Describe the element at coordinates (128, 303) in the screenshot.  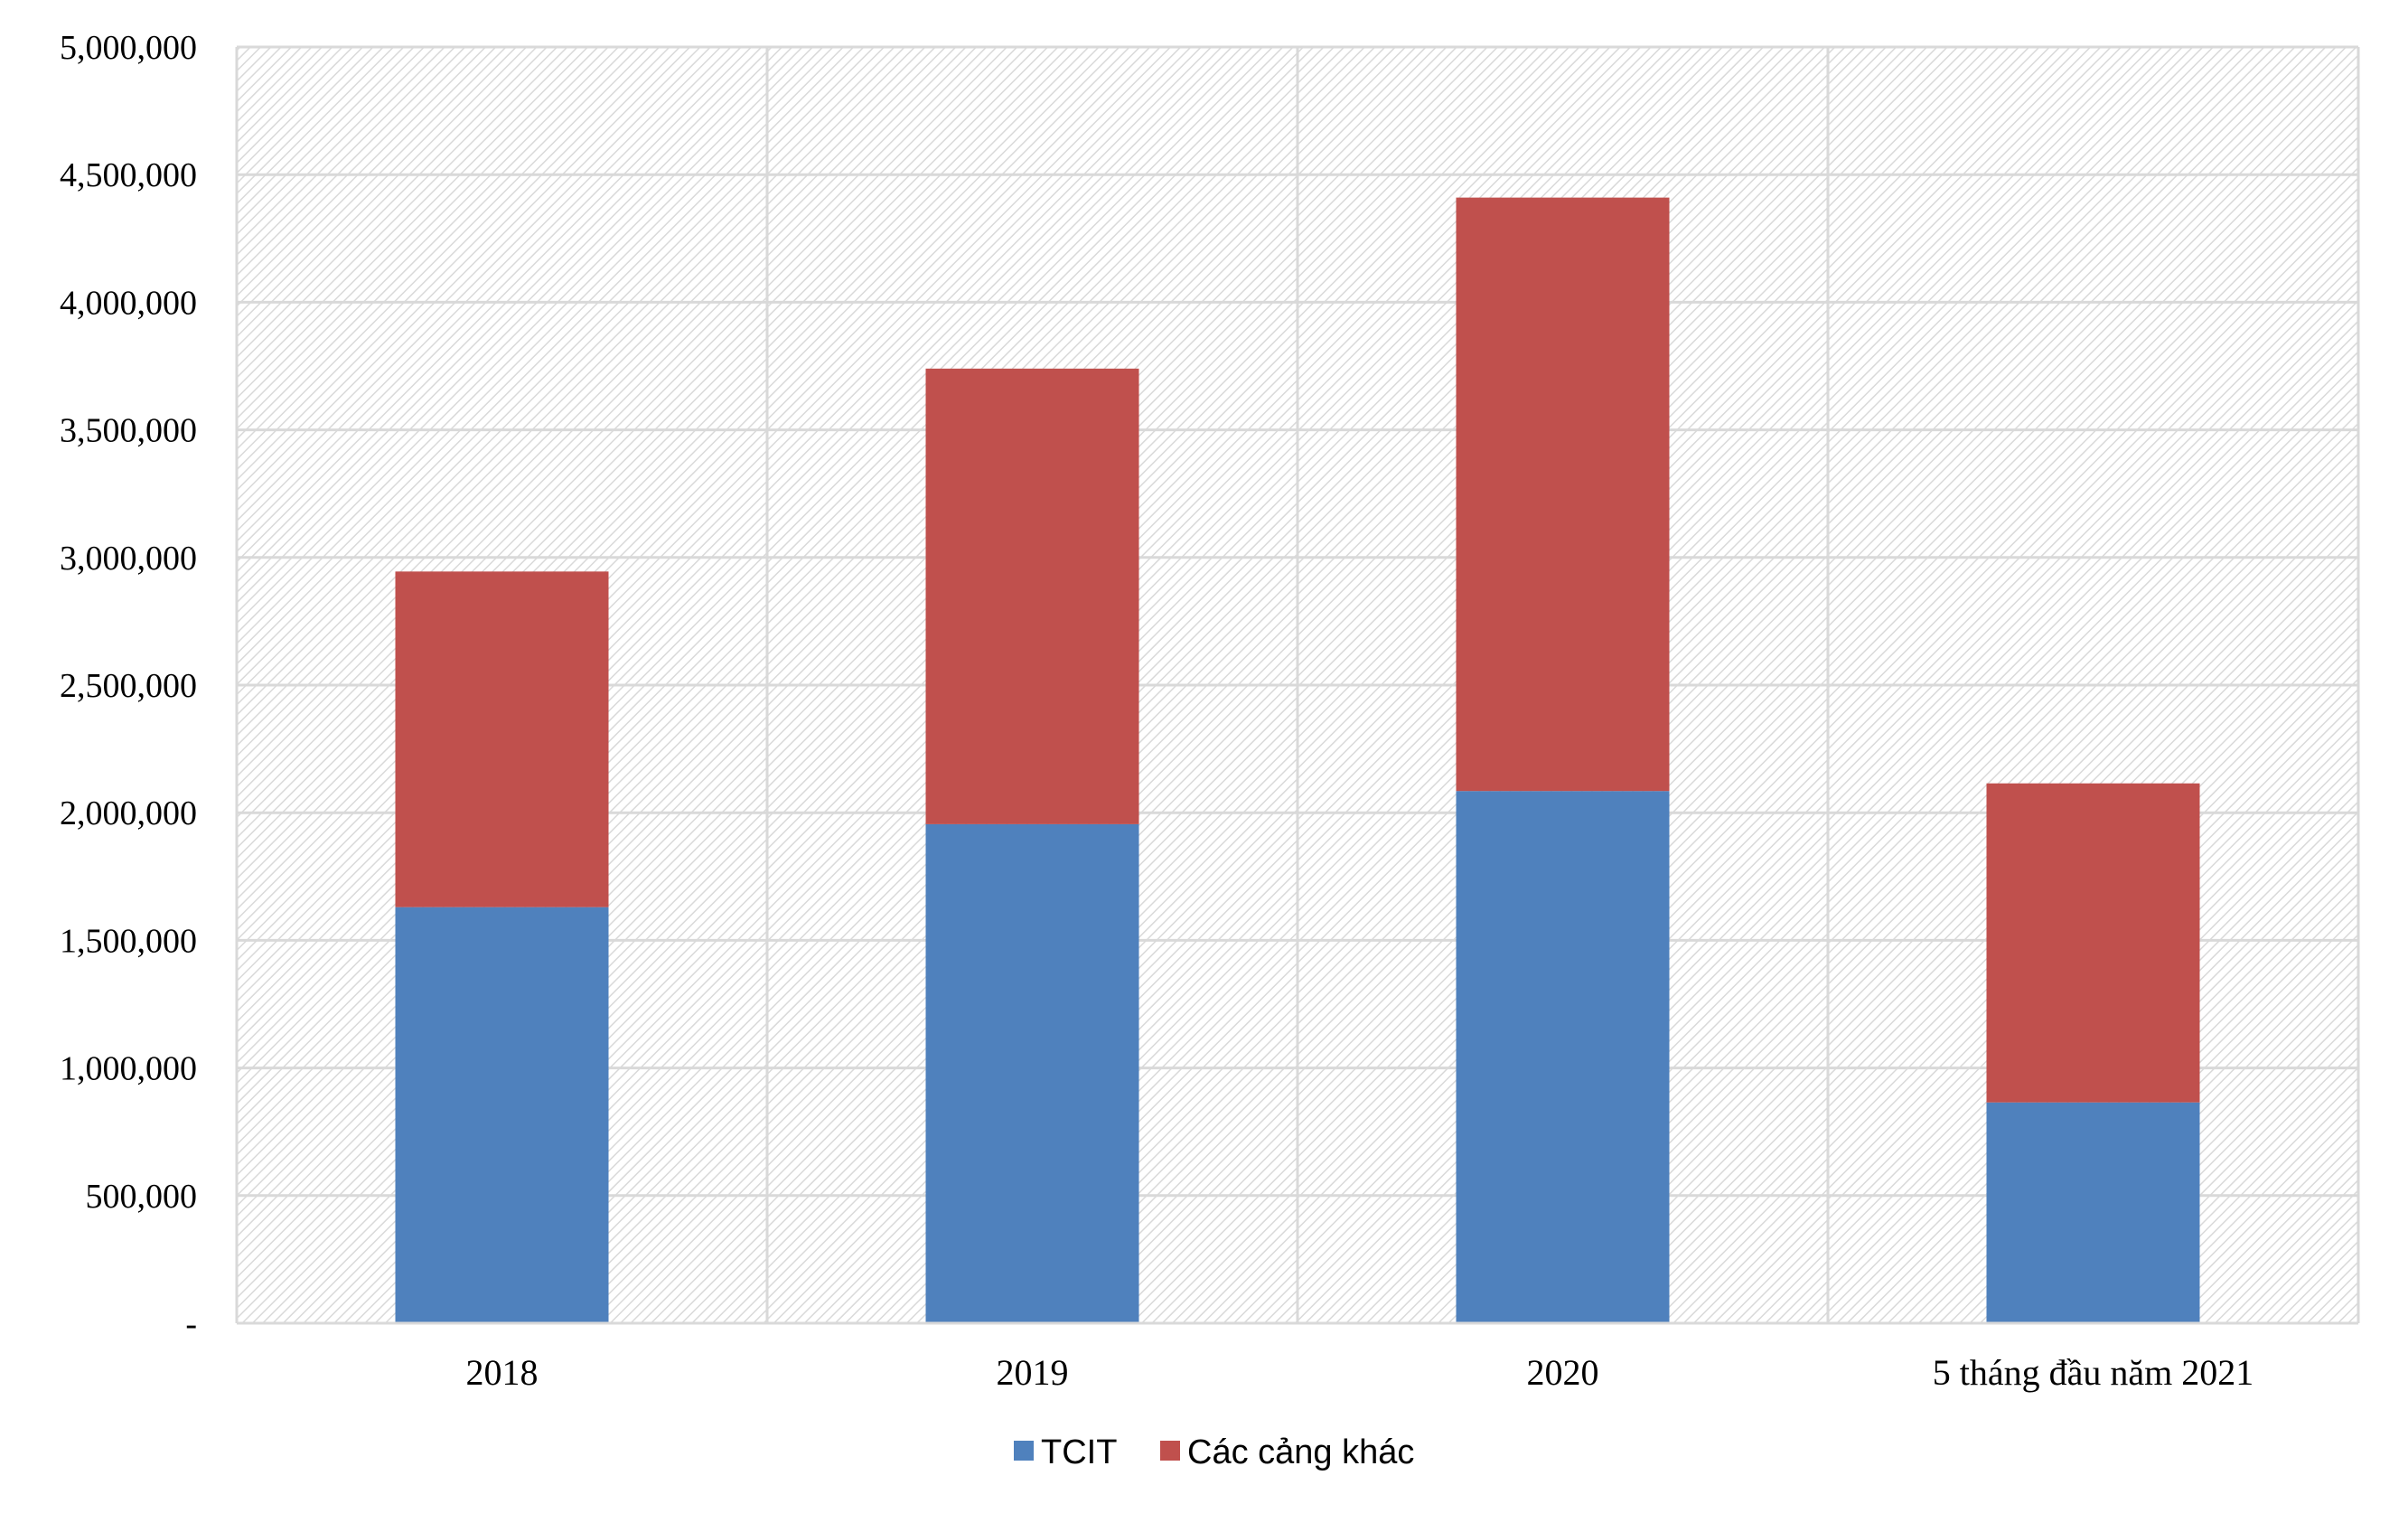
I see `y-tick-label: 4,000,000` at that location.